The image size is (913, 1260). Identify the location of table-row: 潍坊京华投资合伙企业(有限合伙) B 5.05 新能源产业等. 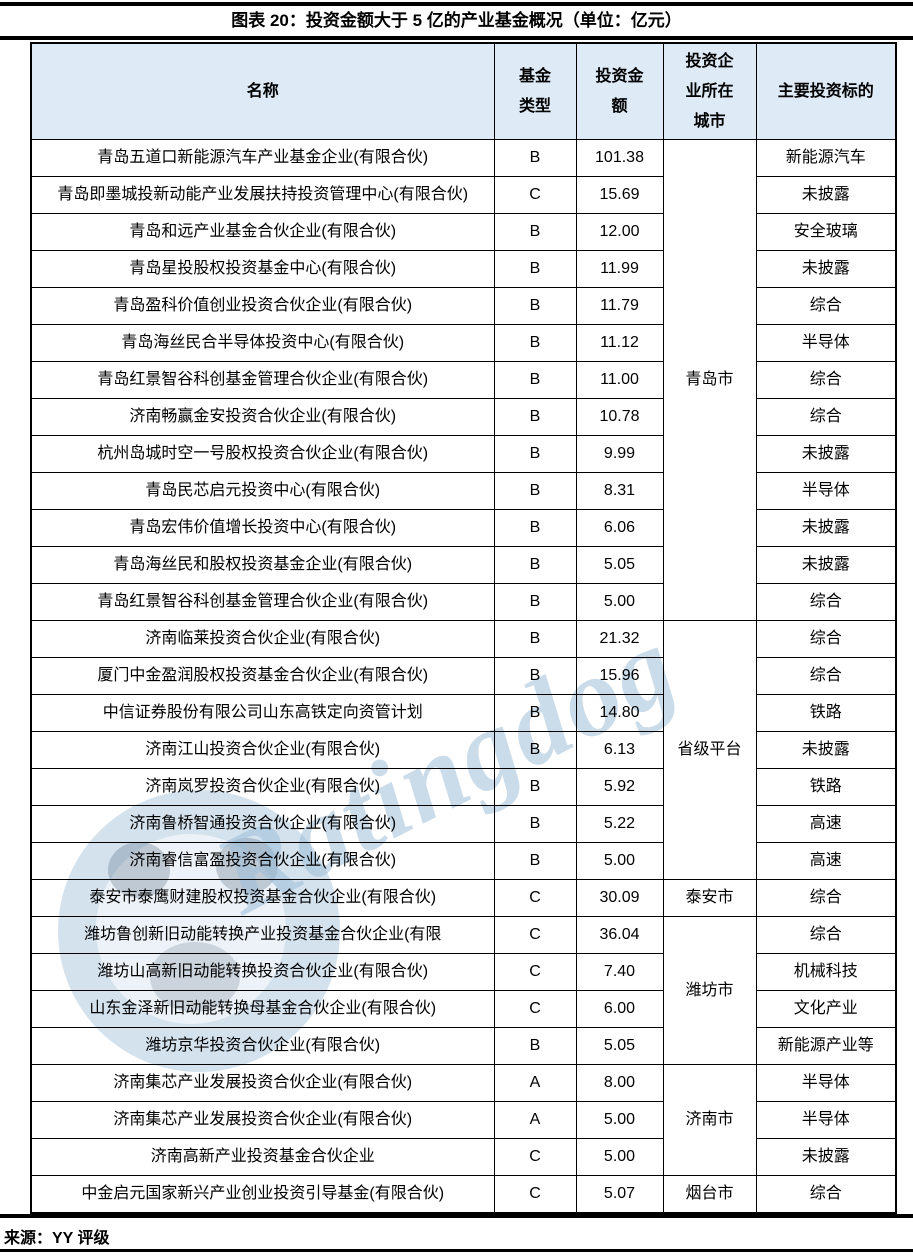
(463, 1046).